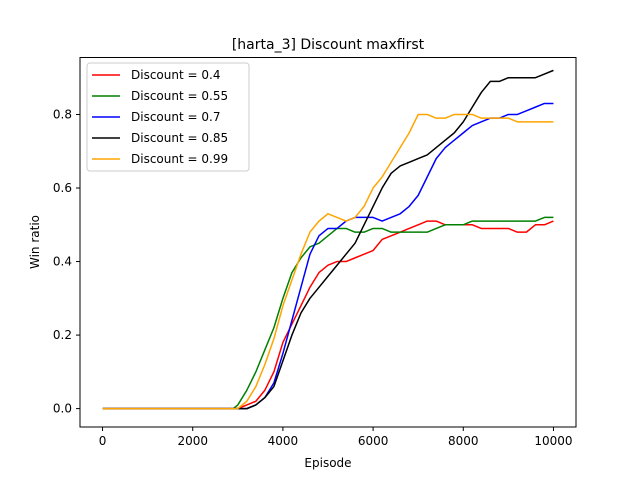  I want to click on legend-label-2: Discount = 0.7, so click(175, 117).